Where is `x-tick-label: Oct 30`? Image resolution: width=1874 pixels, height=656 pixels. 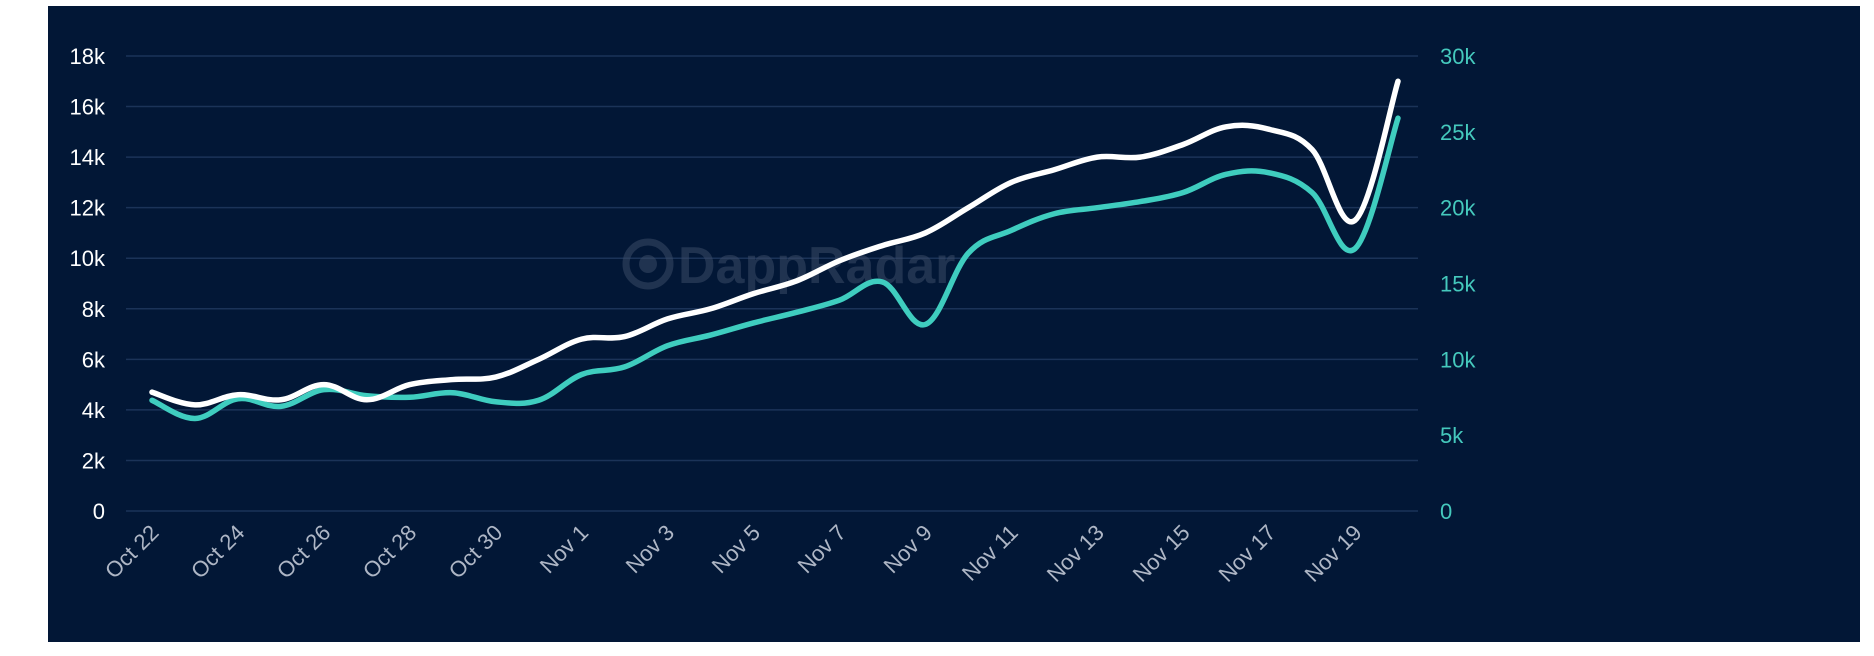 x-tick-label: Oct 30 is located at coordinates (476, 552).